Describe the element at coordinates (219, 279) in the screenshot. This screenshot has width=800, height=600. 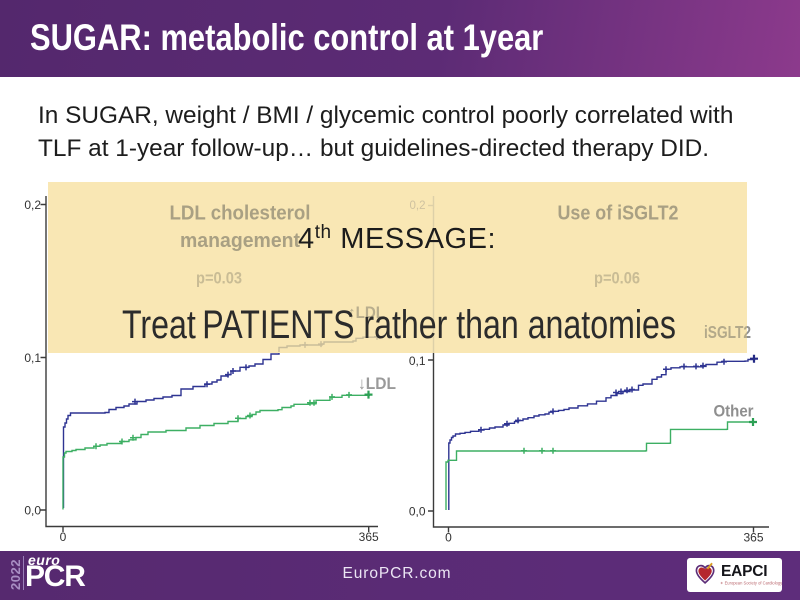
I see `svg-text: p=0.03` at that location.